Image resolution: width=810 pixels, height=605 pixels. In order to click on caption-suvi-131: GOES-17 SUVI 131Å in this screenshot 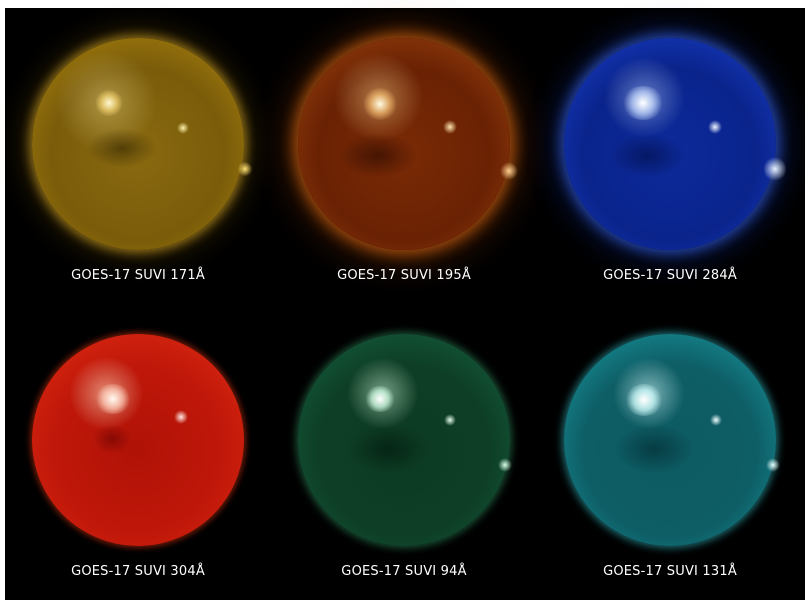, I will do `click(670, 571)`.